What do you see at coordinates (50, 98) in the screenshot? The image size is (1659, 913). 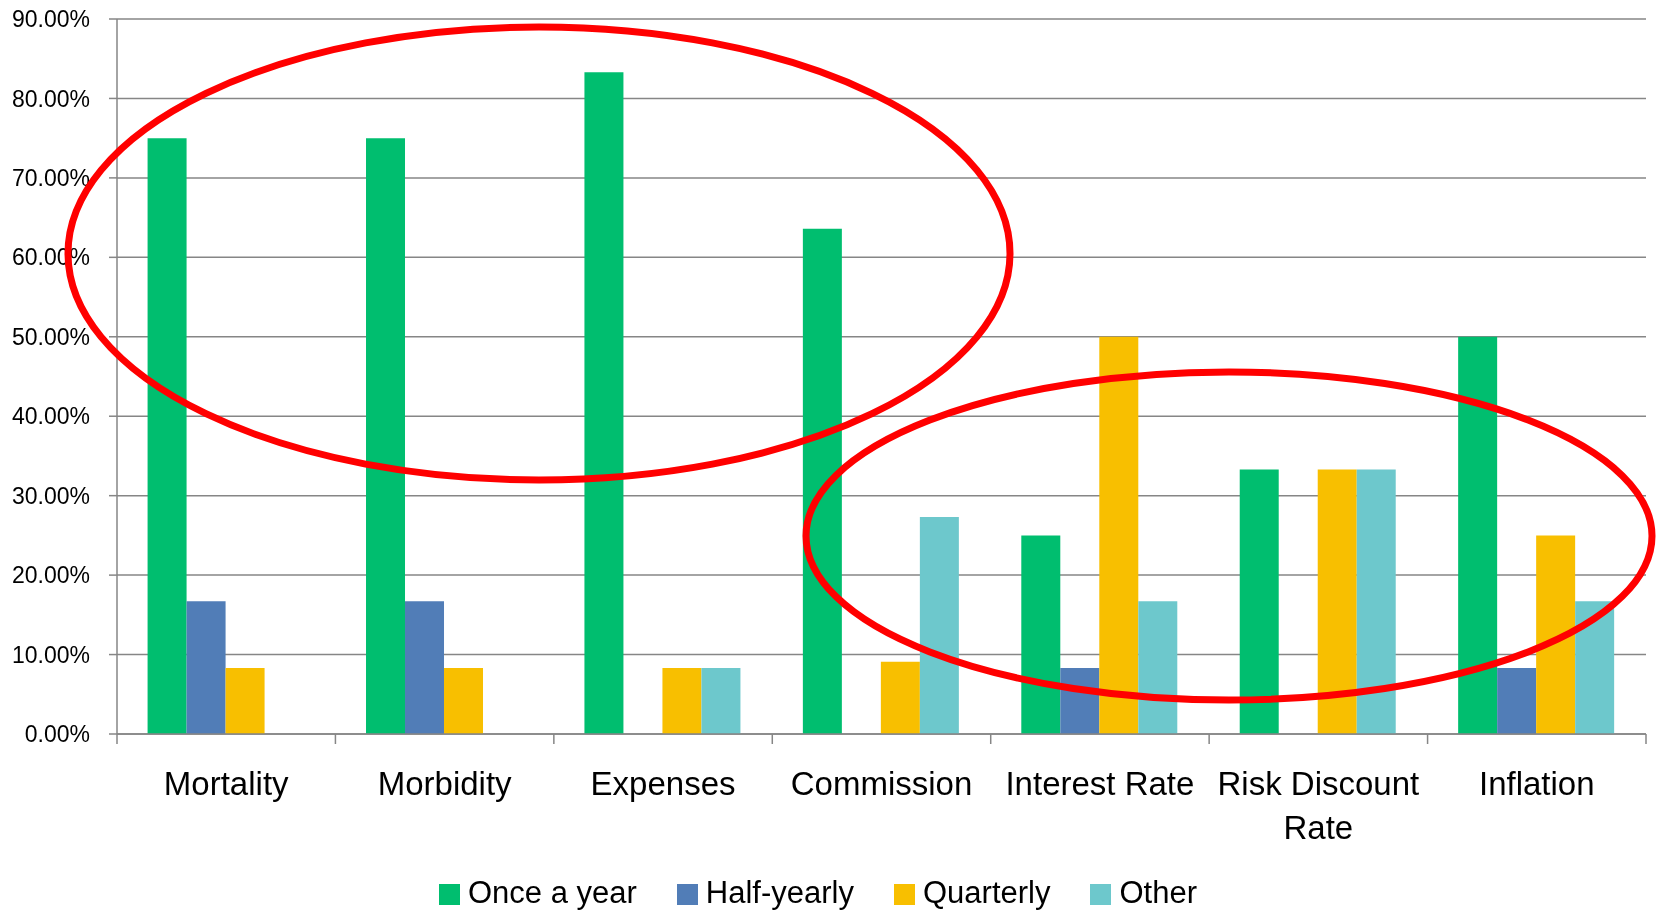 I see `y-tick-label: 80.00%` at bounding box center [50, 98].